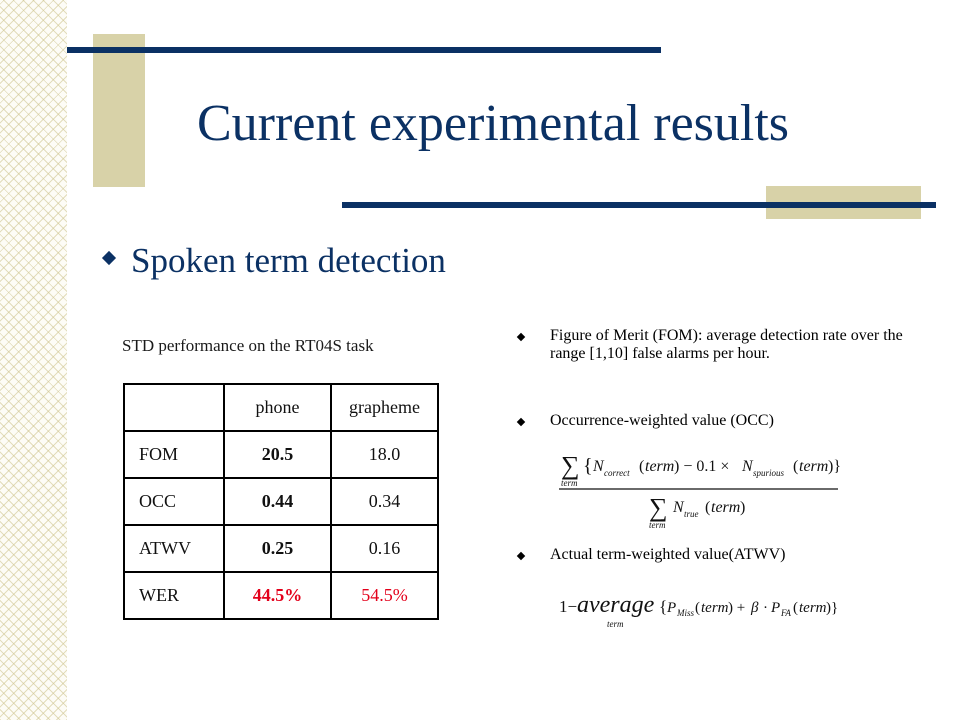 The width and height of the screenshot is (960, 720). What do you see at coordinates (174, 595) in the screenshot?
I see `row-label: WER` at bounding box center [174, 595].